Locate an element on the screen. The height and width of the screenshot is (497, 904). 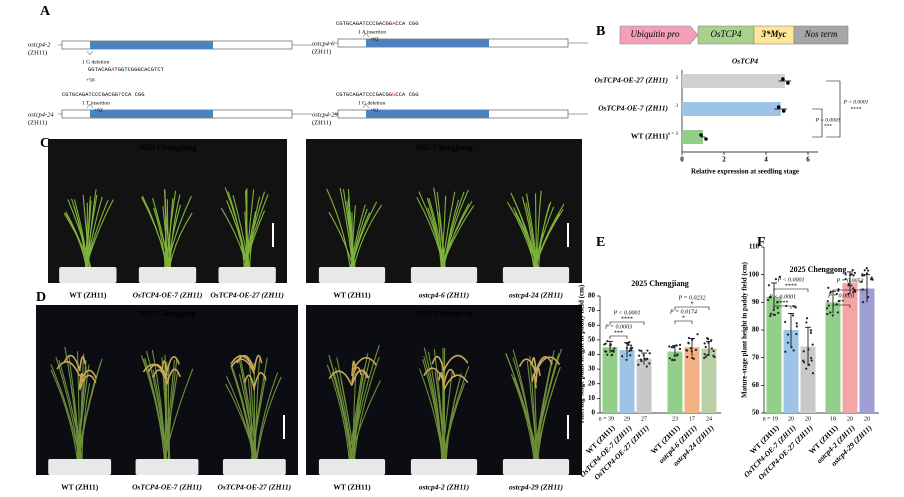
y-tick-label: 20 is located at coordinates (592, 383).